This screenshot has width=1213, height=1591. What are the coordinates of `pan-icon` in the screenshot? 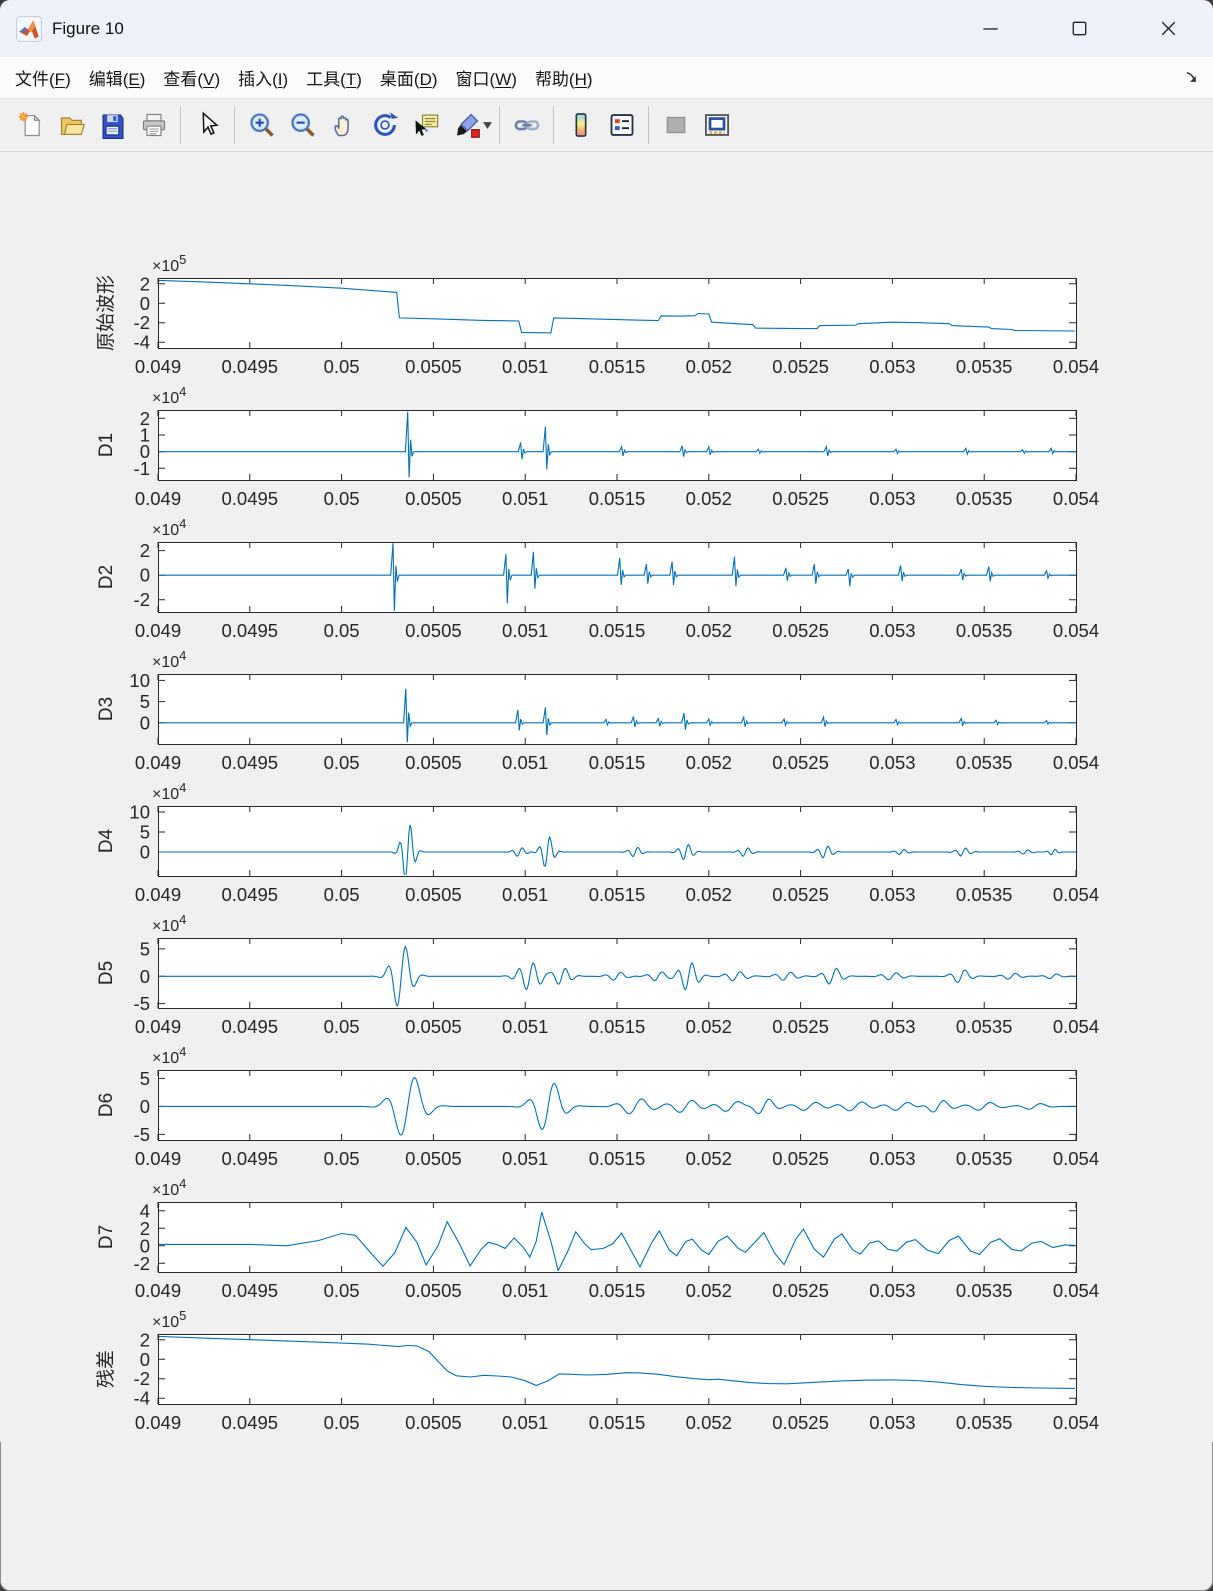 It's located at (344, 125).